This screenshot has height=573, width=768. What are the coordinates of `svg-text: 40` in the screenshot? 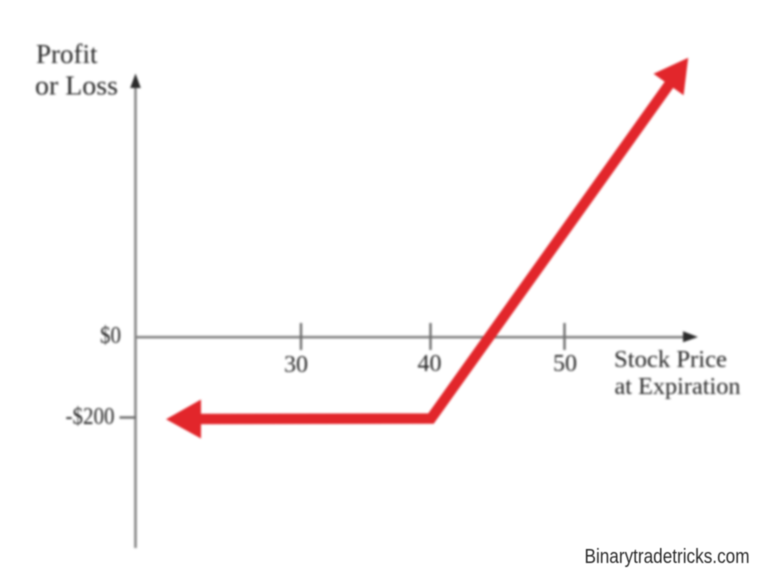 It's located at (430, 364).